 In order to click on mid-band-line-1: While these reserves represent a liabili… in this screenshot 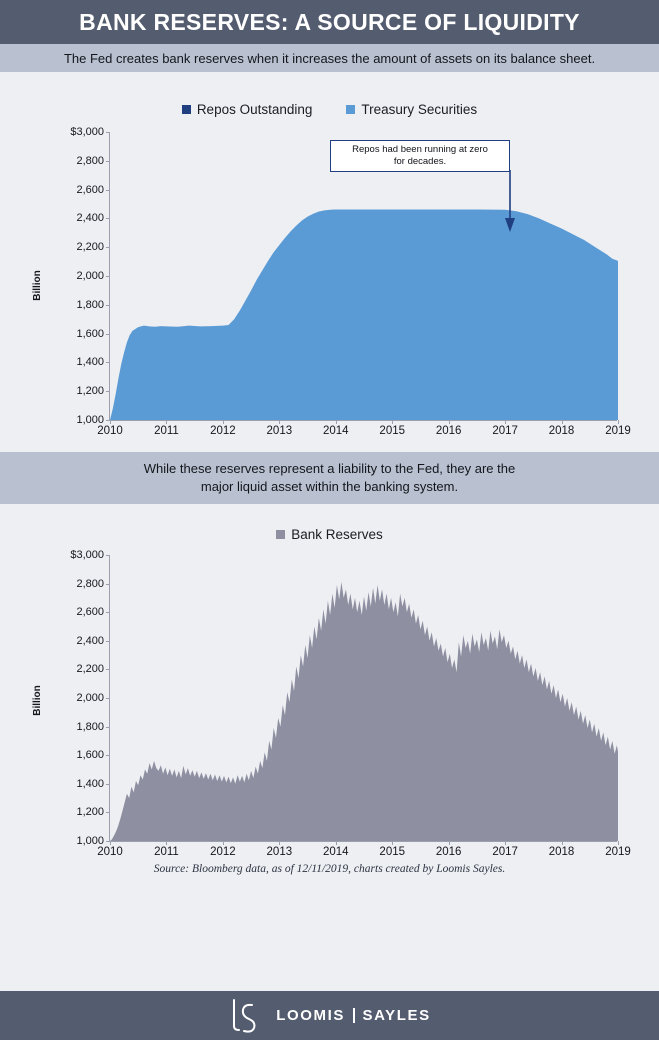, I will do `click(329, 469)`.